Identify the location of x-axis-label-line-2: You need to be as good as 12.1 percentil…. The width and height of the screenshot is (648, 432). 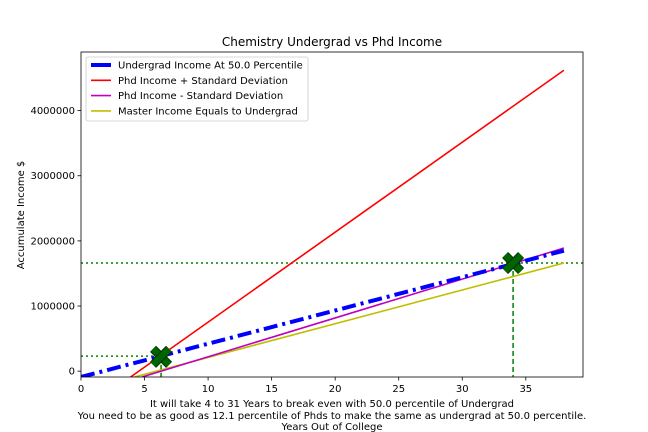
(332, 416).